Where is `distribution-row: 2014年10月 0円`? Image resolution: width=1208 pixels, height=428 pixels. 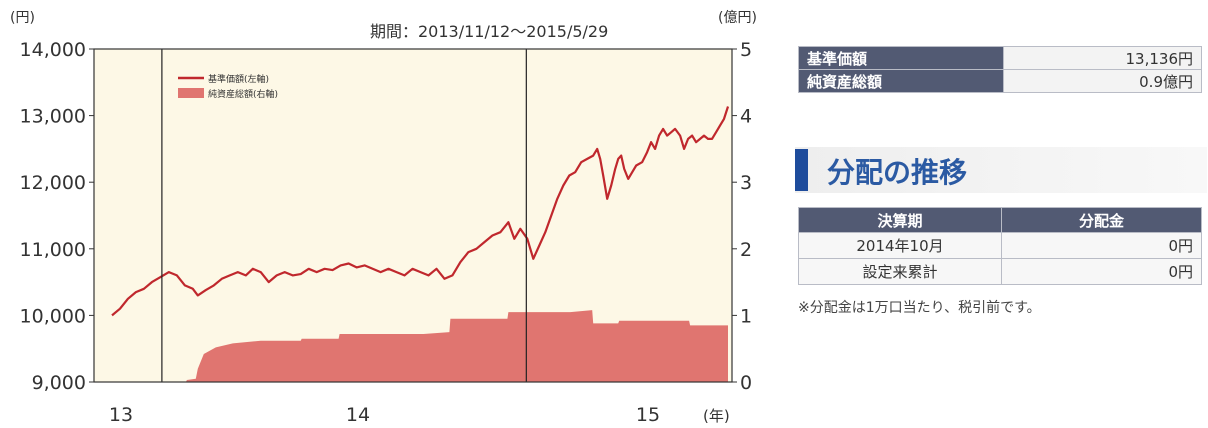 distribution-row: 2014年10月 0円 is located at coordinates (1000, 245).